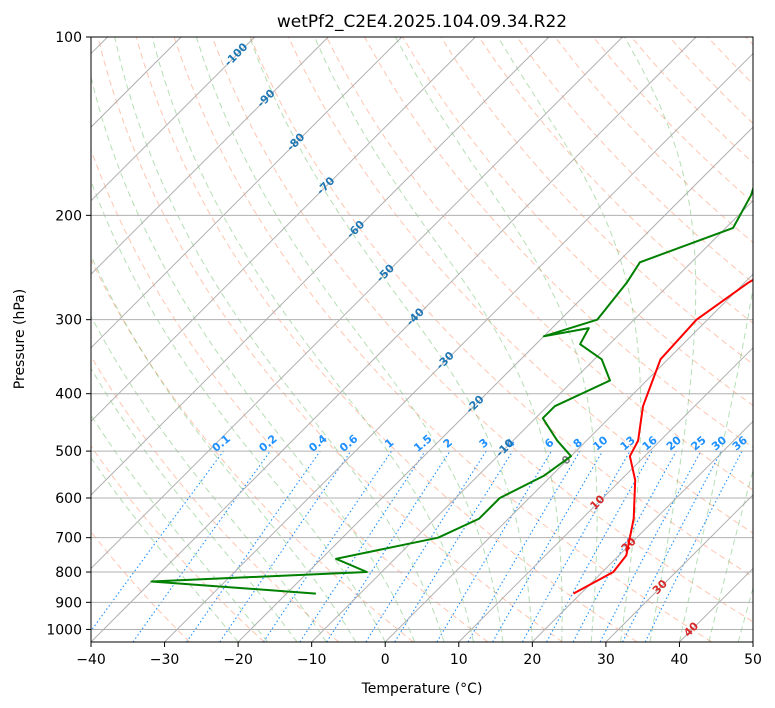 The image size is (775, 708). What do you see at coordinates (325, 185) in the screenshot?
I see `isotherm-label: -70` at bounding box center [325, 185].